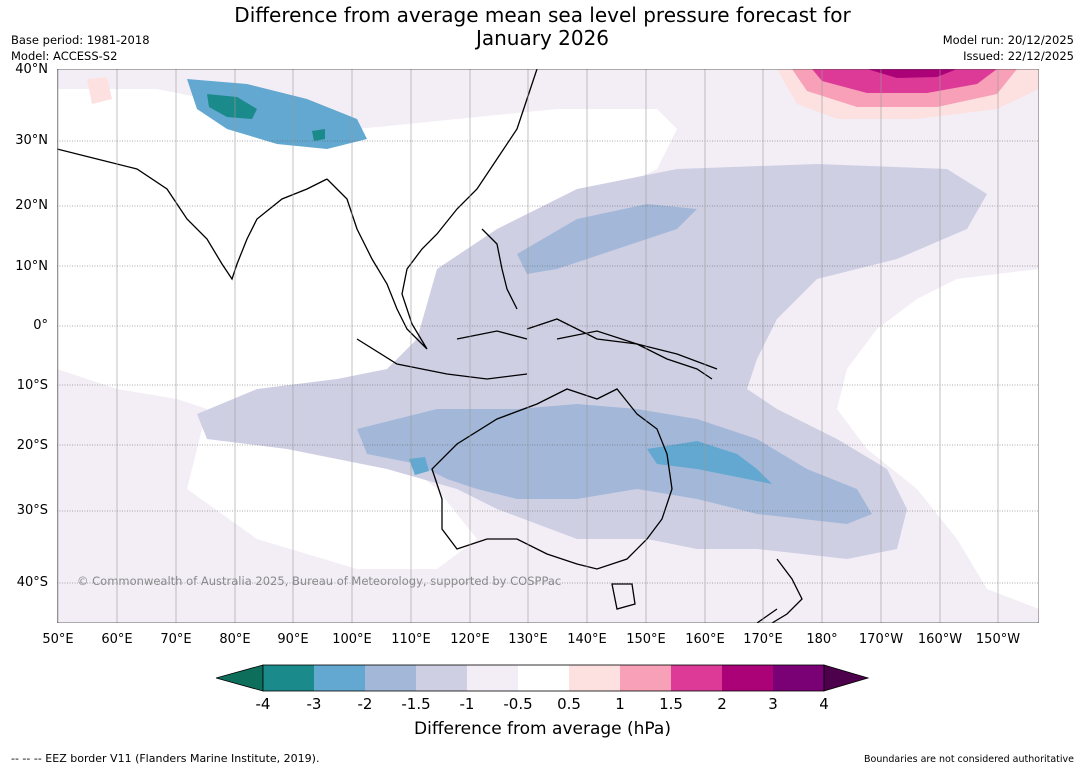  I want to click on lon-label-120e: 120°E, so click(470, 639).